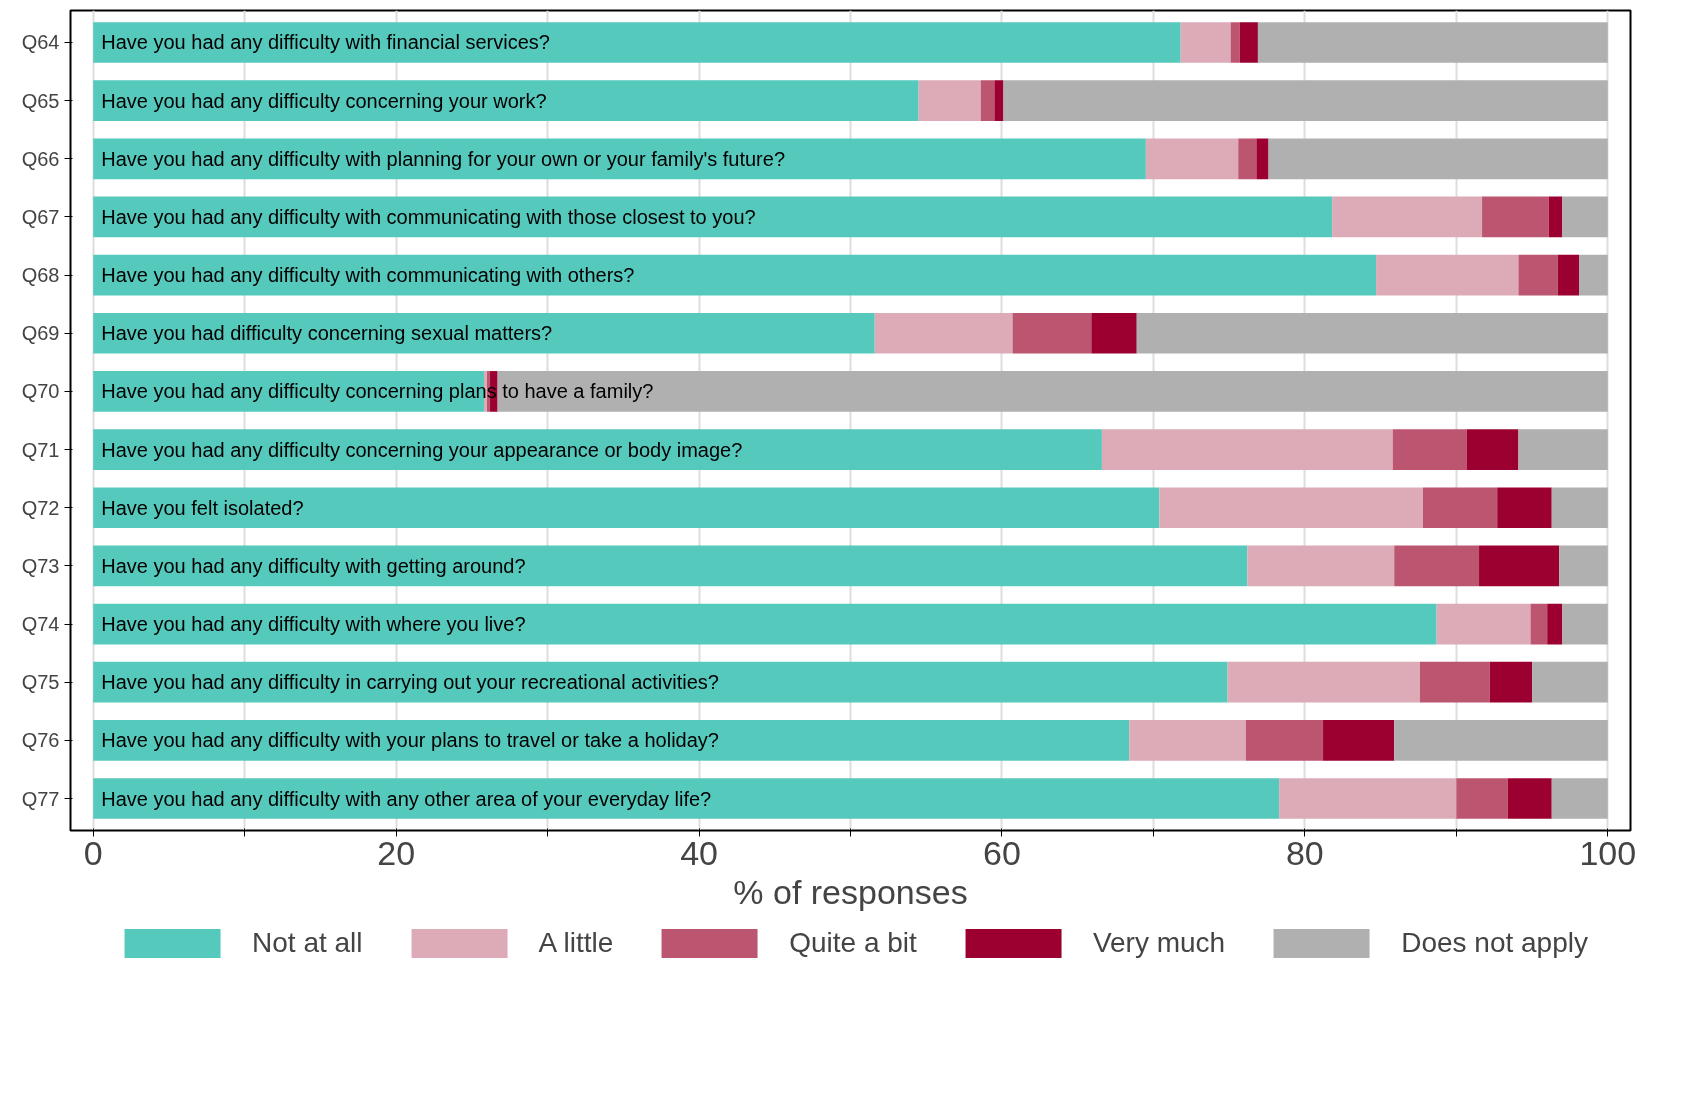  Describe the element at coordinates (327, 333) in the screenshot. I see `annotation: Have you had difficulty concerning sexual matters?` at that location.